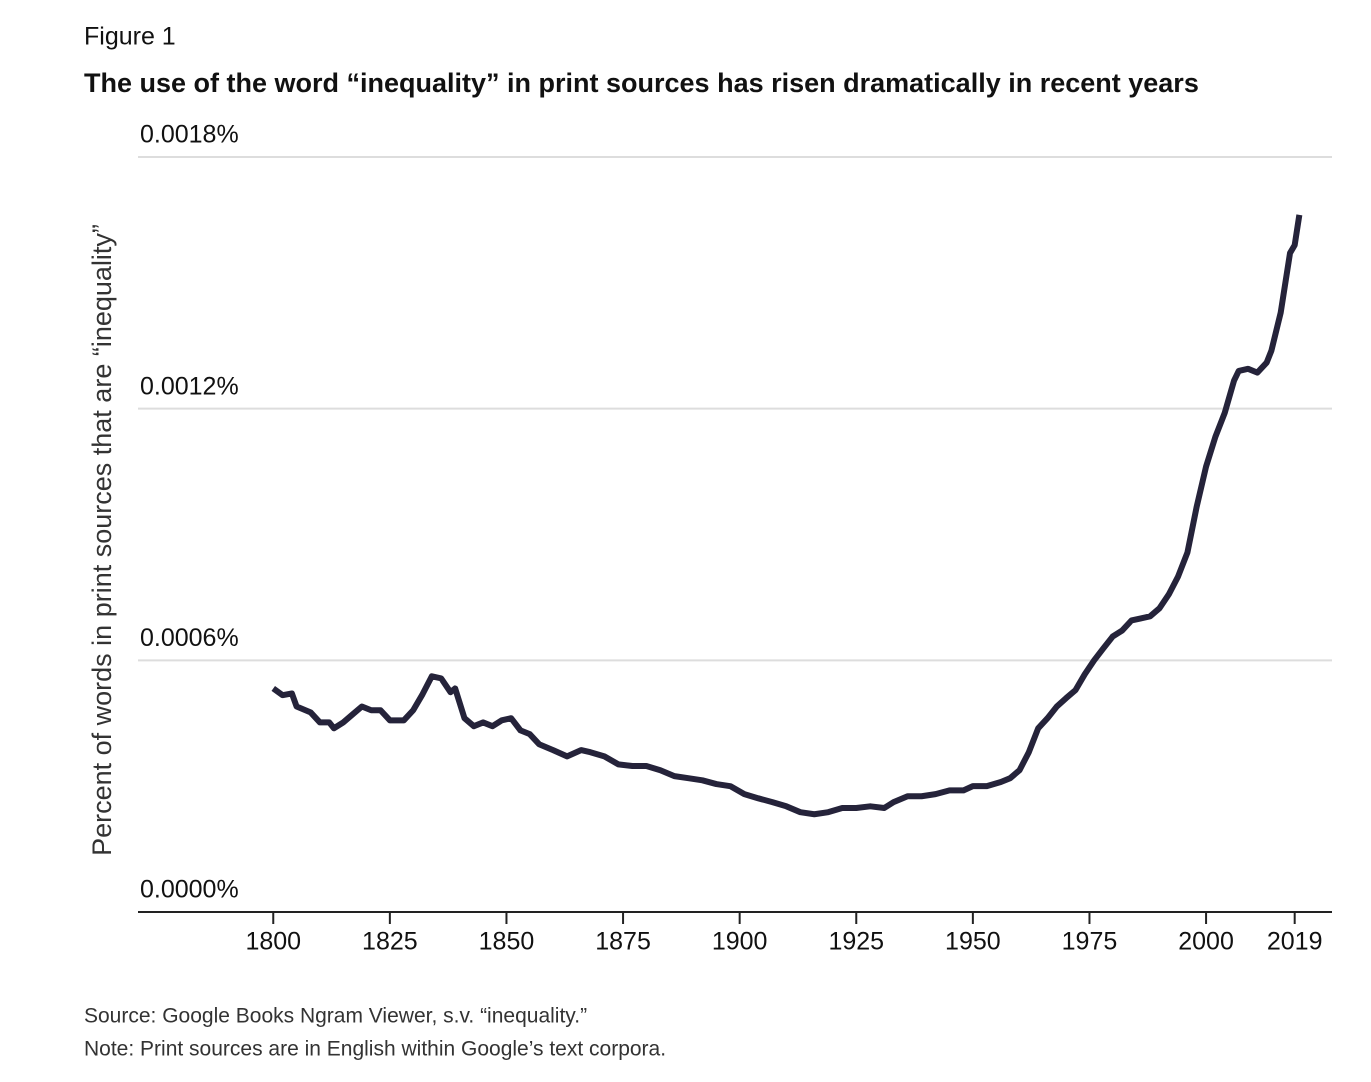  Describe the element at coordinates (189, 890) in the screenshot. I see `y-tick-label: 0.0000%` at that location.